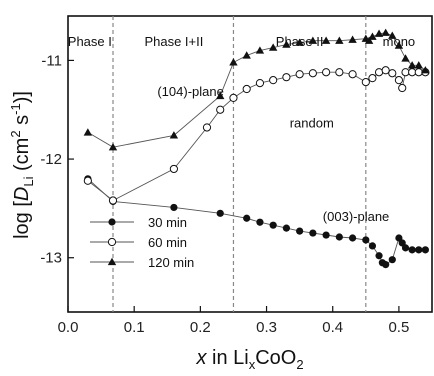  What do you see at coordinates (22, 194) in the screenshot?
I see `y-axis-title-D: D` at bounding box center [22, 194].